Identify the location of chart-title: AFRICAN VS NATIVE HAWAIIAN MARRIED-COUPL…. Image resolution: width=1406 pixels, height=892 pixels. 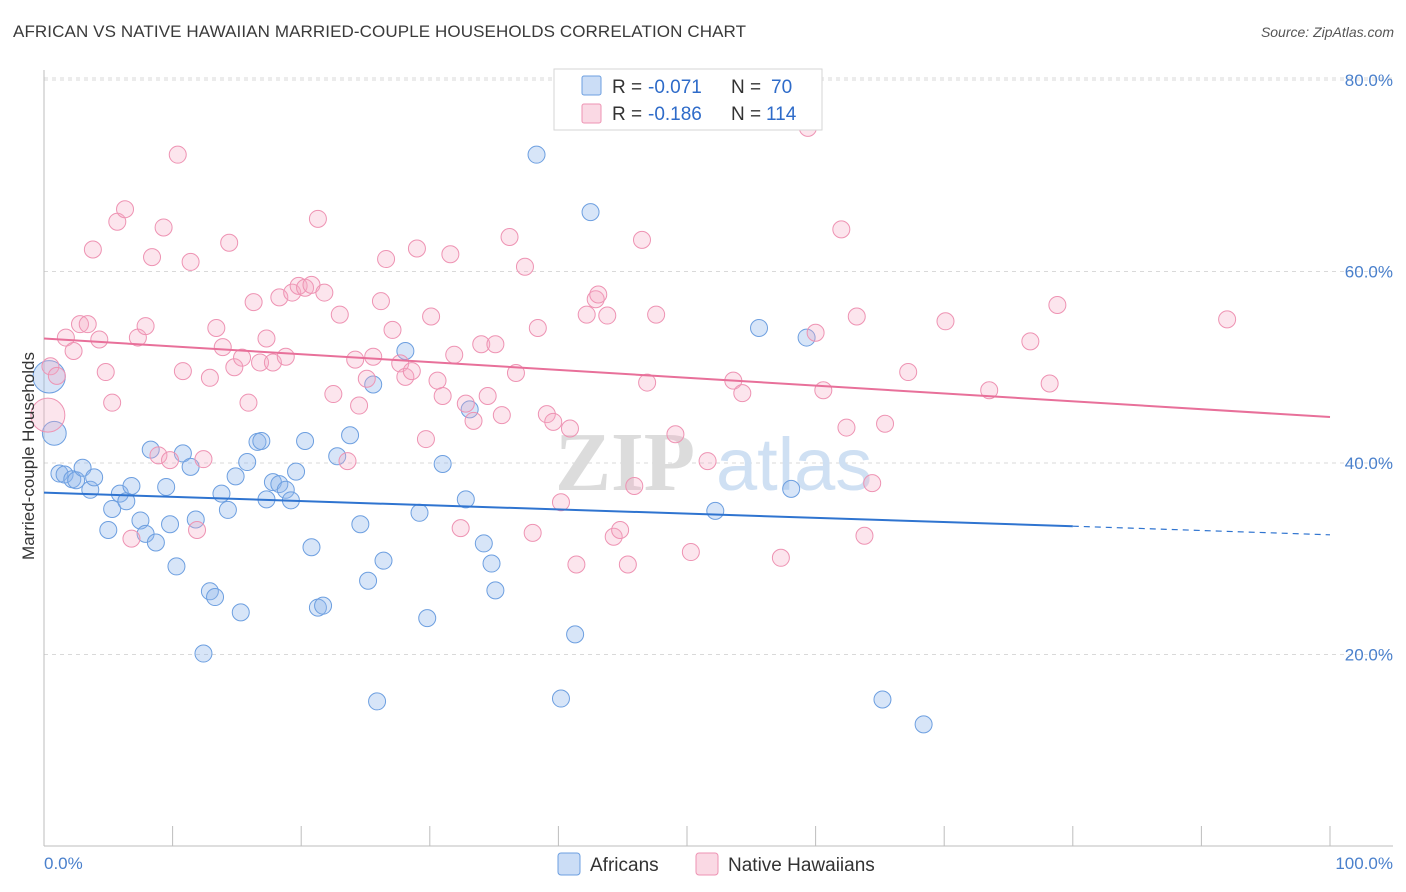
(380, 31).